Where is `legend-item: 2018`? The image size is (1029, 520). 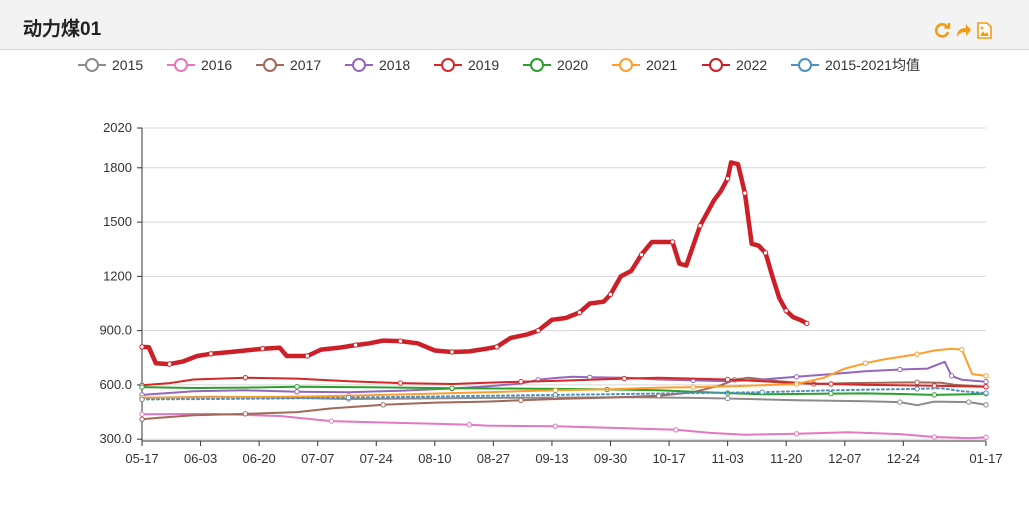
legend-item: 2018 is located at coordinates (377, 65).